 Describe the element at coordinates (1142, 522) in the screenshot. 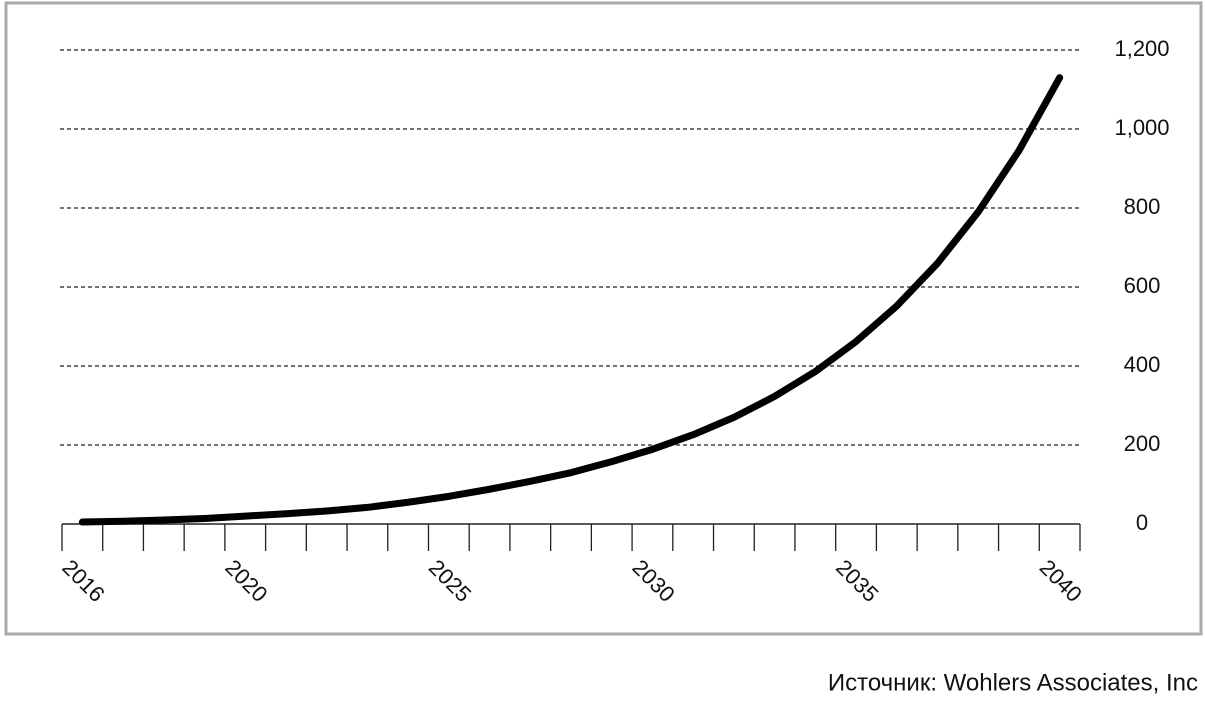

I see `y-tick-label: 0` at that location.